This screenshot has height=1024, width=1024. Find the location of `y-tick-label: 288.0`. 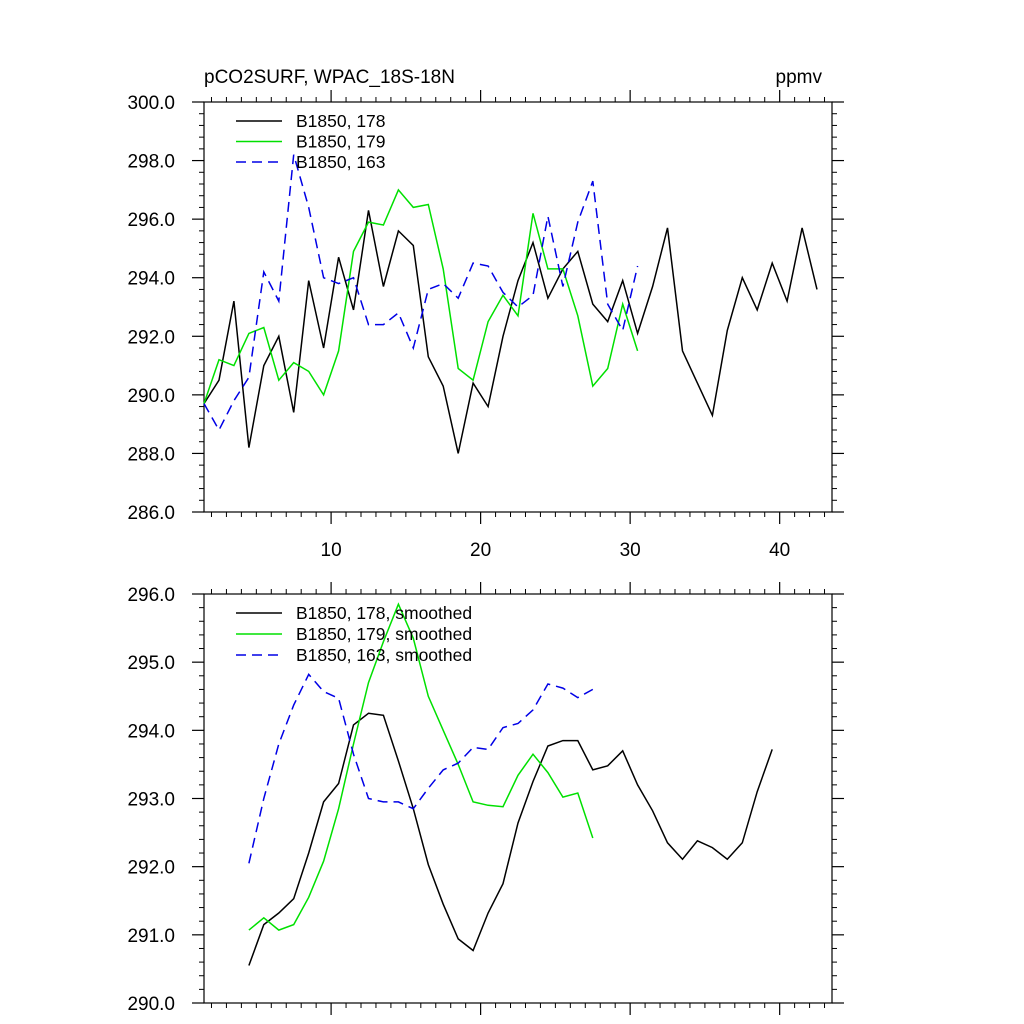

y-tick-label: 288.0 is located at coordinates (151, 454).